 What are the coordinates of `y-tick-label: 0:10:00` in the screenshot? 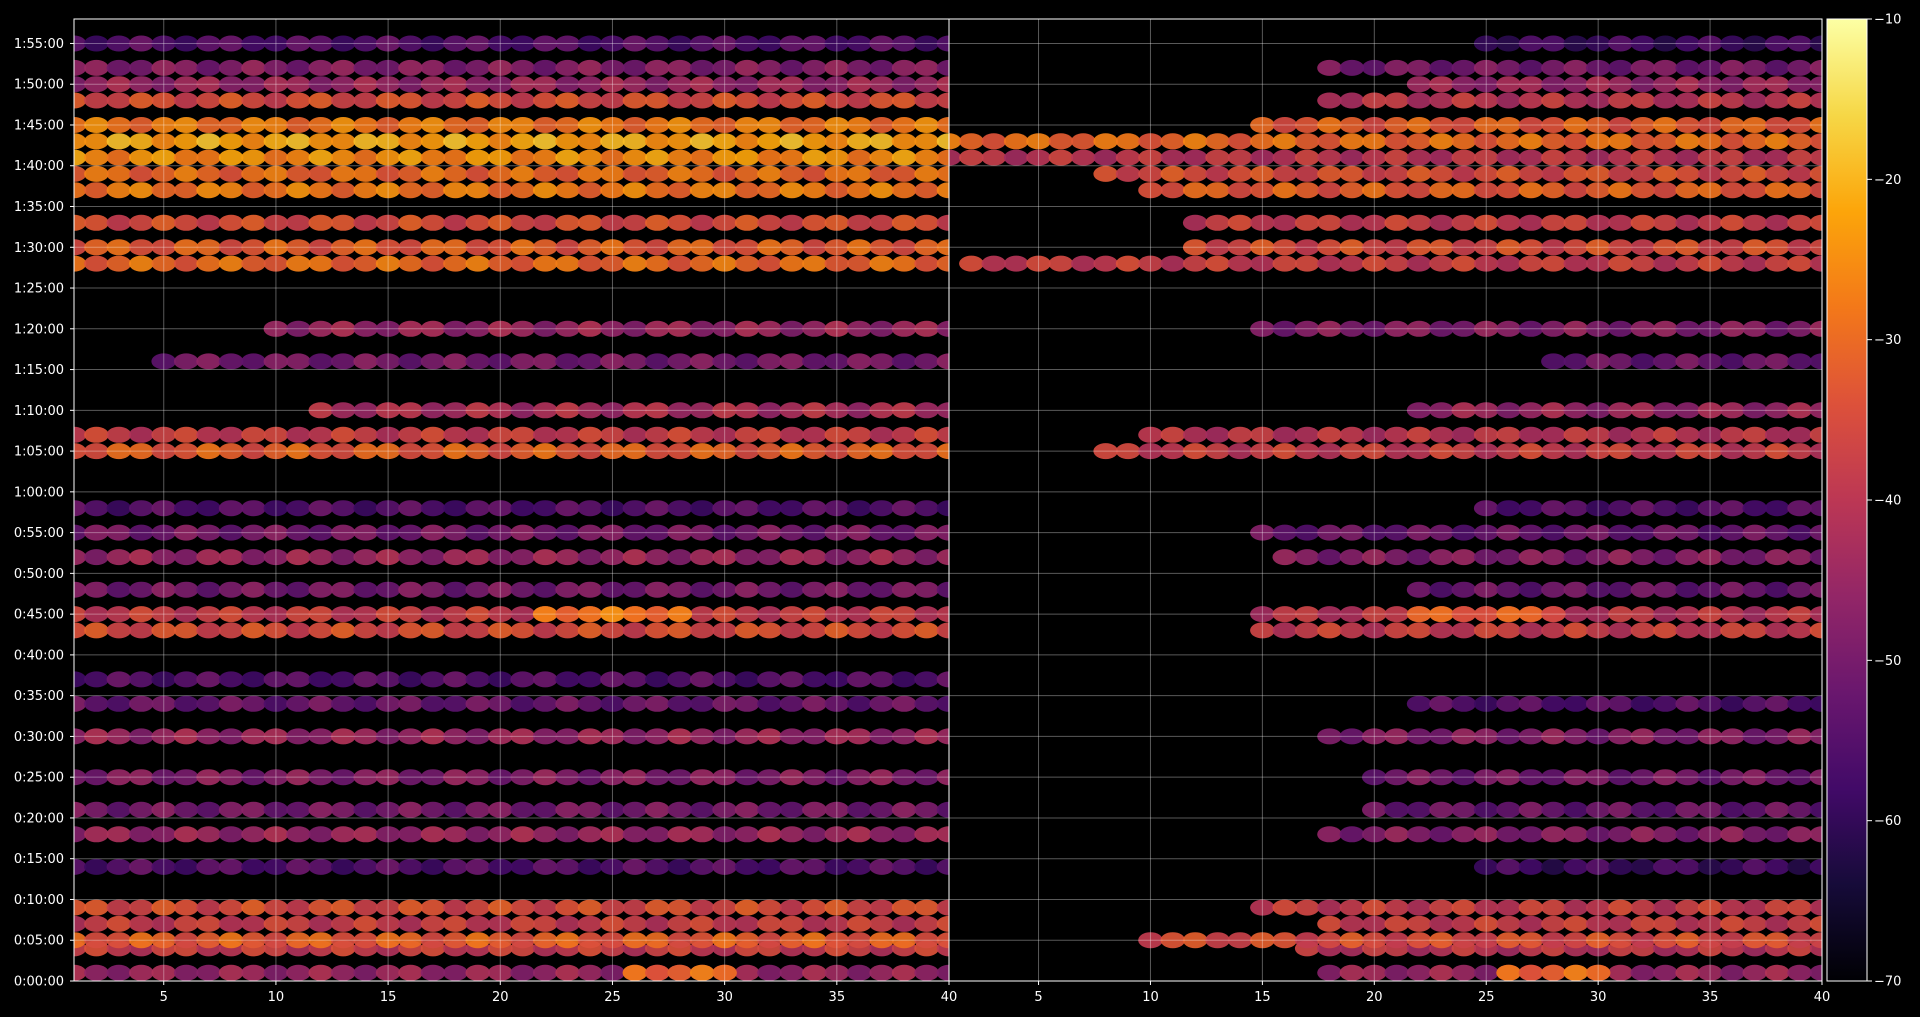 It's located at (39, 900).